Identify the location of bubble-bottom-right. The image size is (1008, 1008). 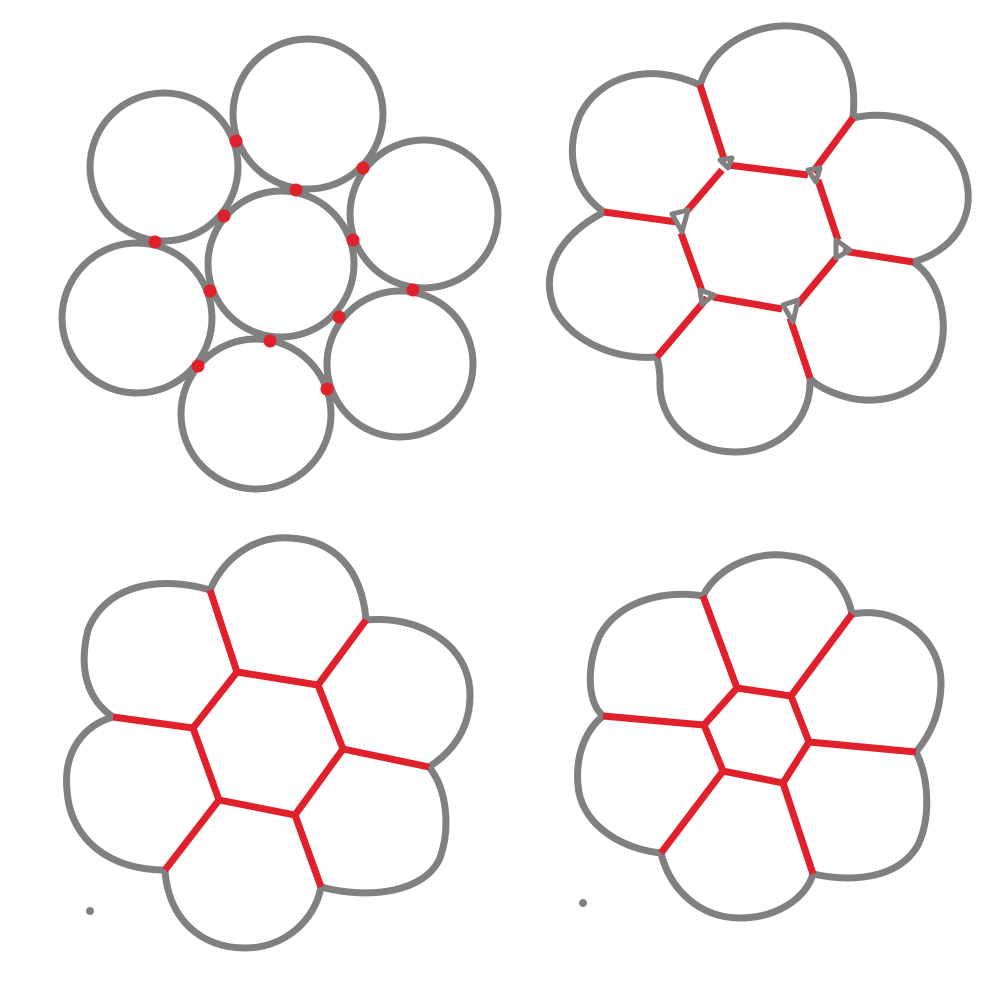
(400, 364).